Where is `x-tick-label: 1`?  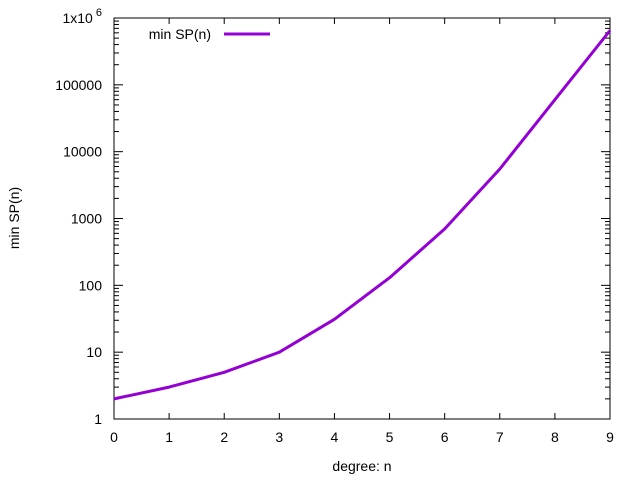
x-tick-label: 1 is located at coordinates (169, 437).